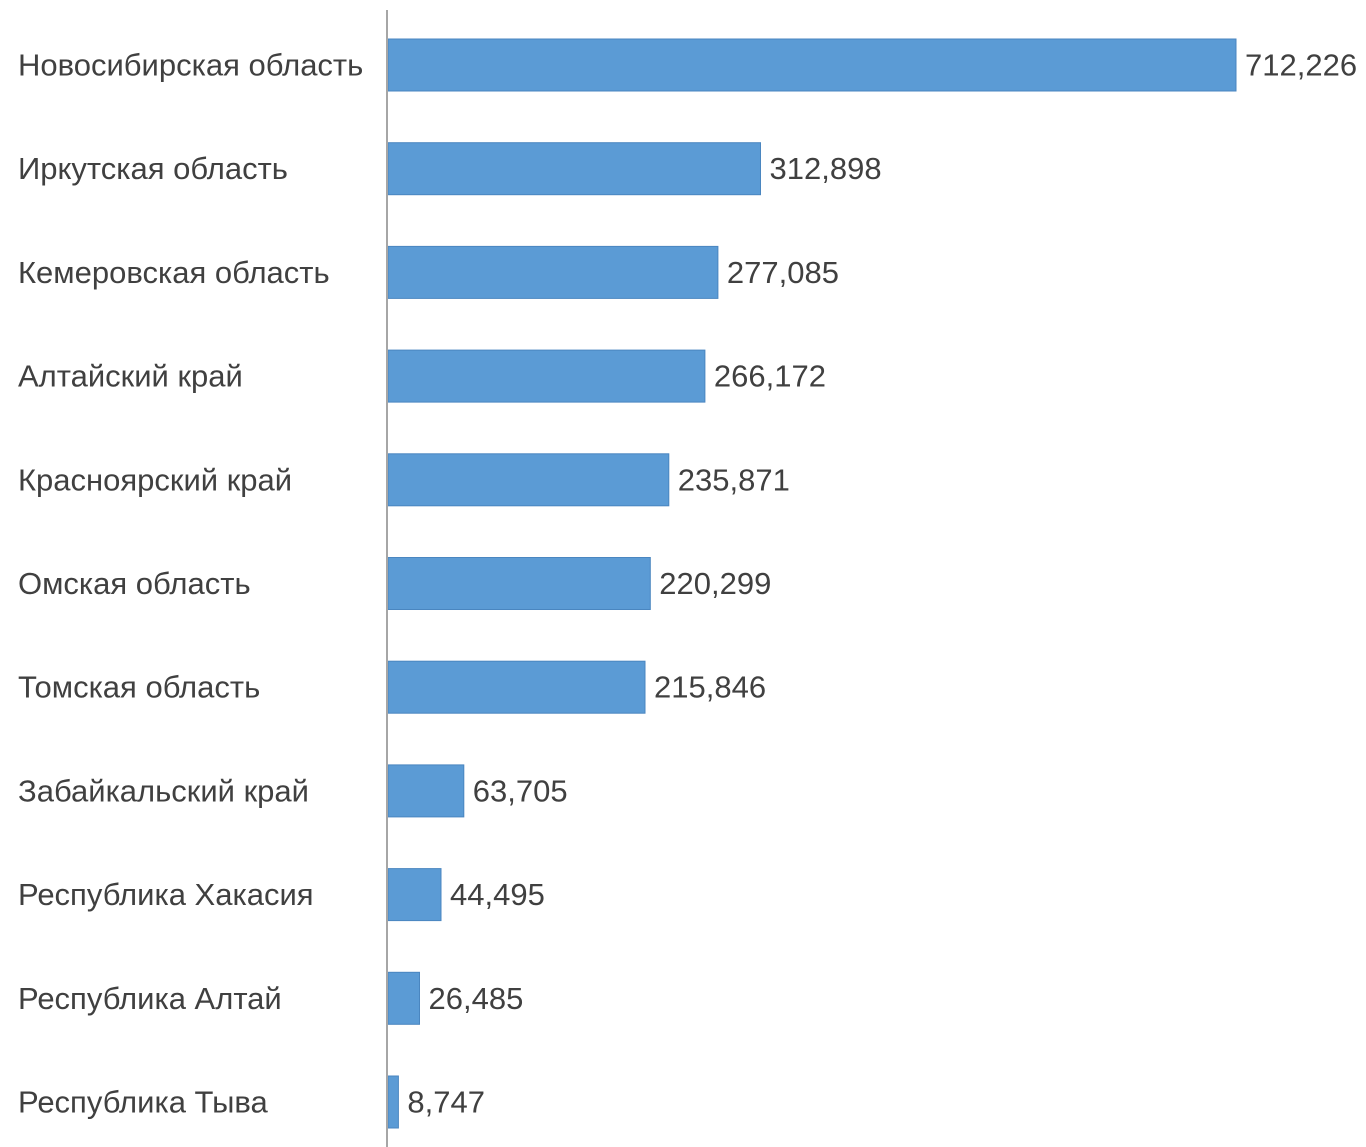 This screenshot has width=1366, height=1147. Describe the element at coordinates (770, 376) in the screenshot. I see `value-label-3: 266,172` at that location.